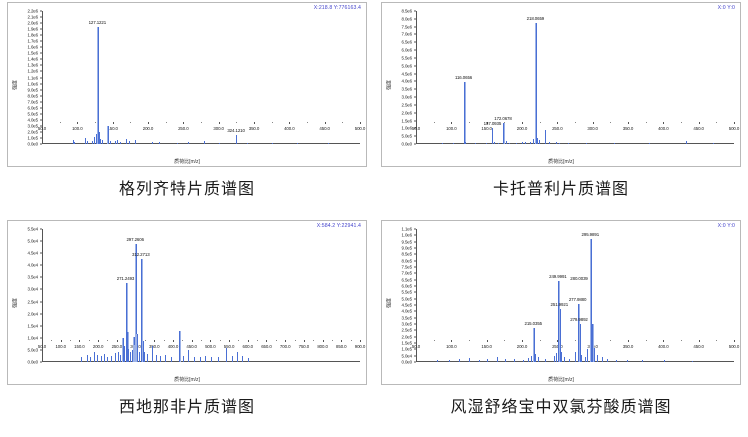 This screenshot has height=437, width=748. Describe the element at coordinates (451, 128) in the screenshot. I see `x-tick-label: 100.0` at that location.